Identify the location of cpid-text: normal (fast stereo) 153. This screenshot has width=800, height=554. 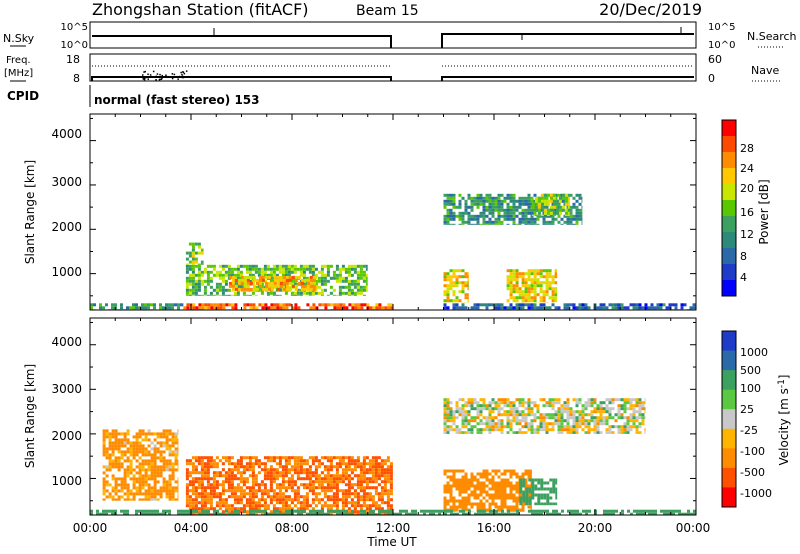
(177, 100).